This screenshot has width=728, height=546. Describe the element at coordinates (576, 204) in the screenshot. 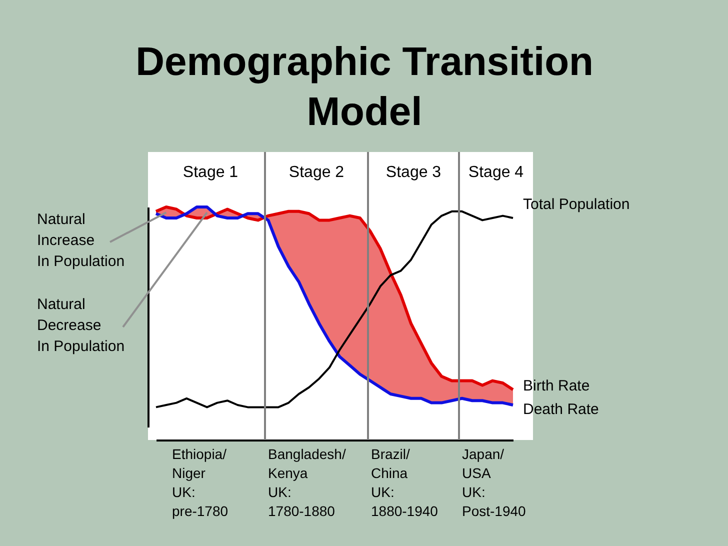

I see `series-label: Total Population` at that location.